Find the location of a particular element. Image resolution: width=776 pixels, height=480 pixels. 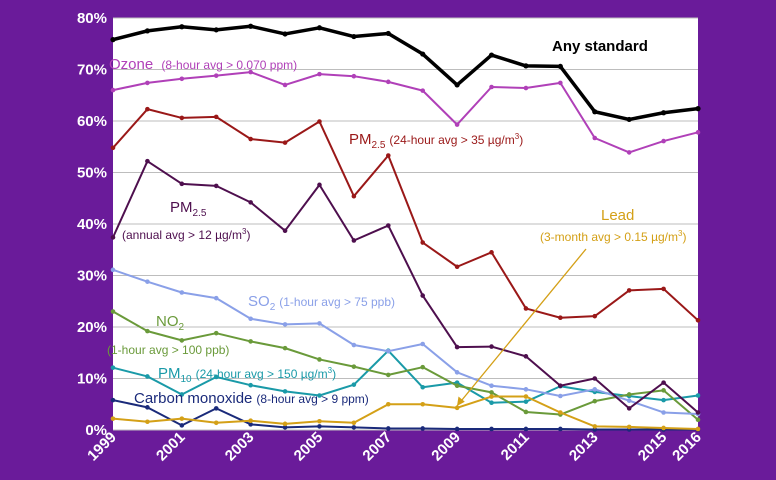

y-tick-label: 40% is located at coordinates (92, 224).